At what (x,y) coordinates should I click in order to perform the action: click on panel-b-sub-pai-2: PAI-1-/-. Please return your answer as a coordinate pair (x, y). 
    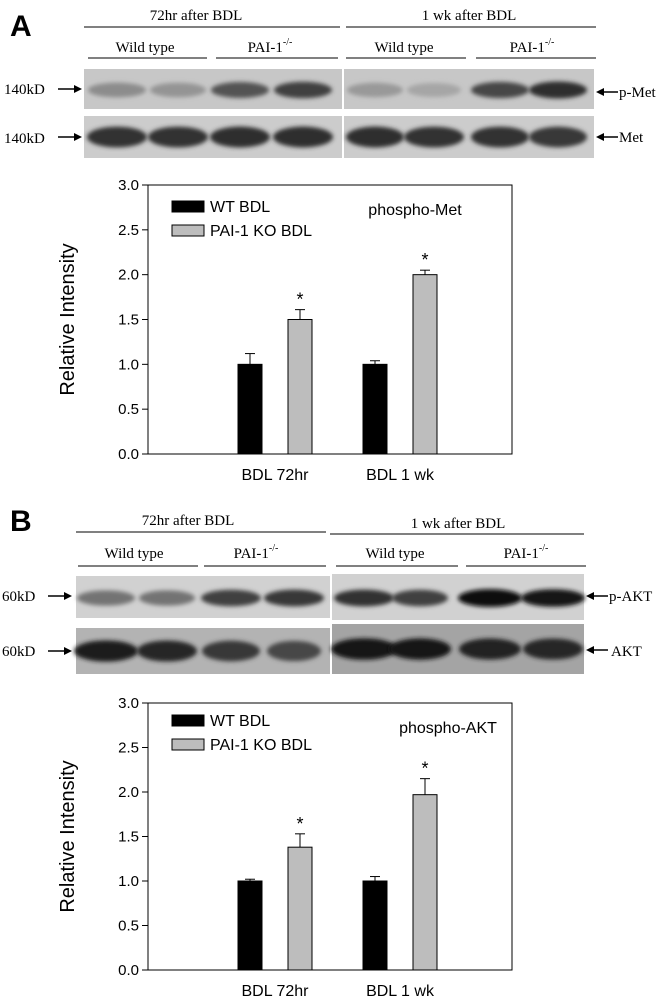
    Looking at the image, I should click on (526, 552).